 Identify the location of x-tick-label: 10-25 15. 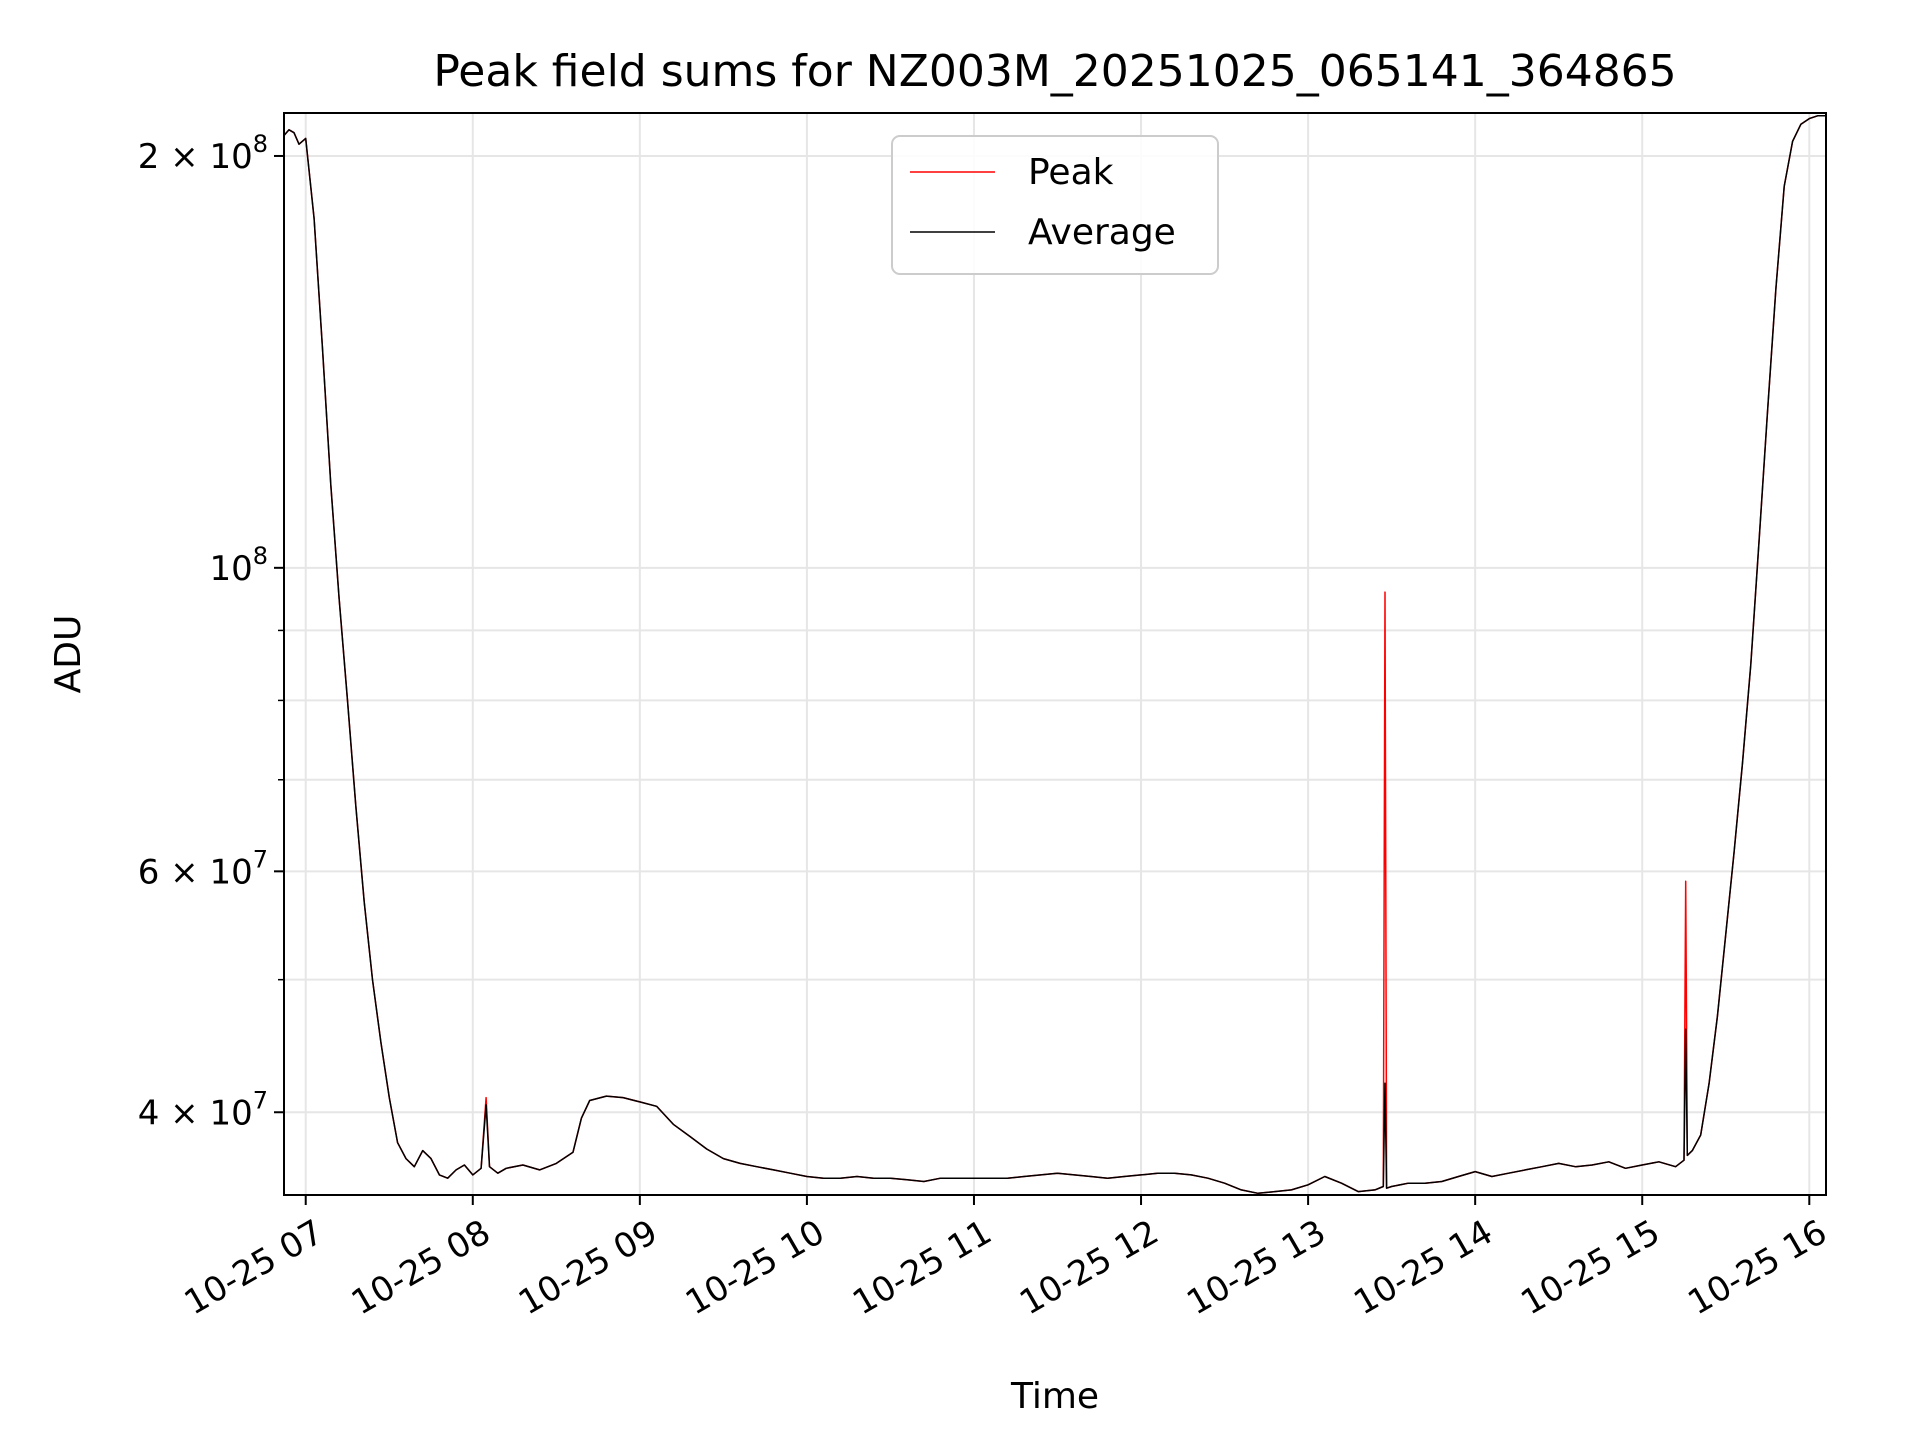
(1590, 1267).